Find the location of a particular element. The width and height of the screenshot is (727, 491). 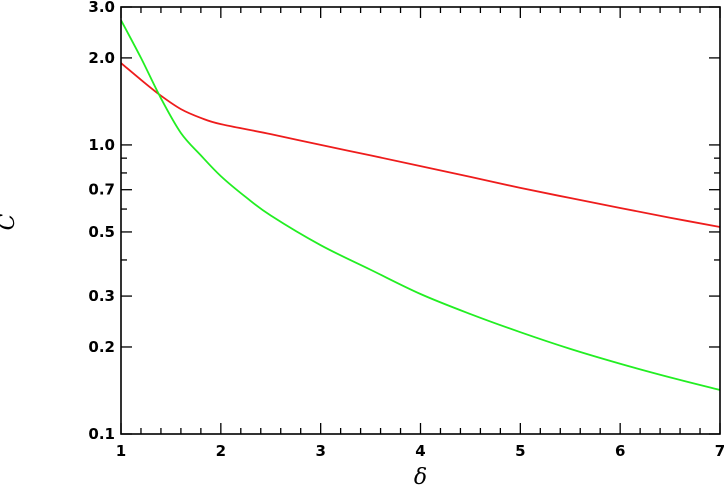

y-axis-label: C is located at coordinates (10, 221).